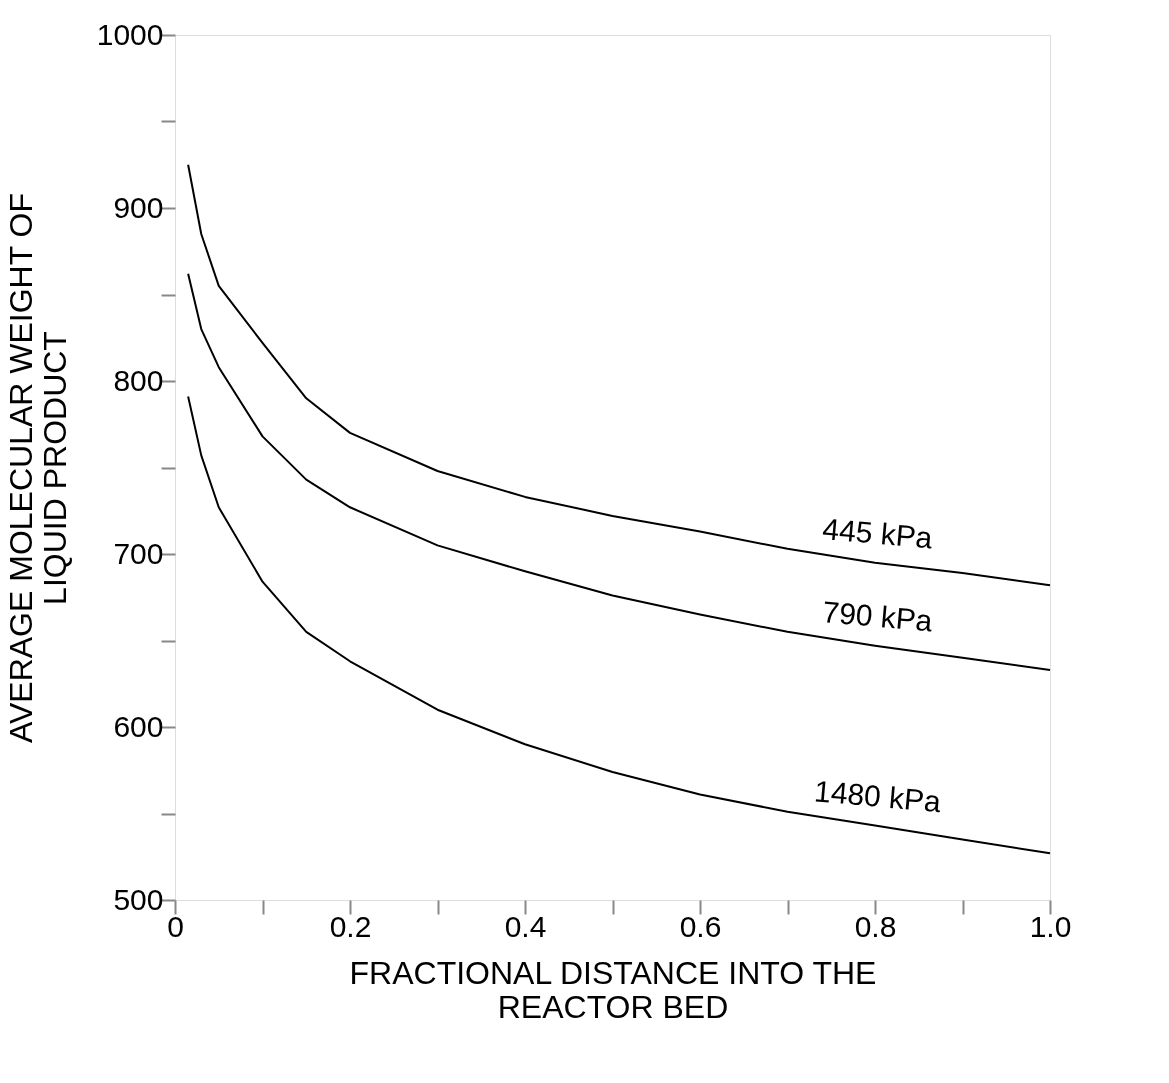  Describe the element at coordinates (1050, 926) in the screenshot. I see `x-tick-label: 1.0` at that location.